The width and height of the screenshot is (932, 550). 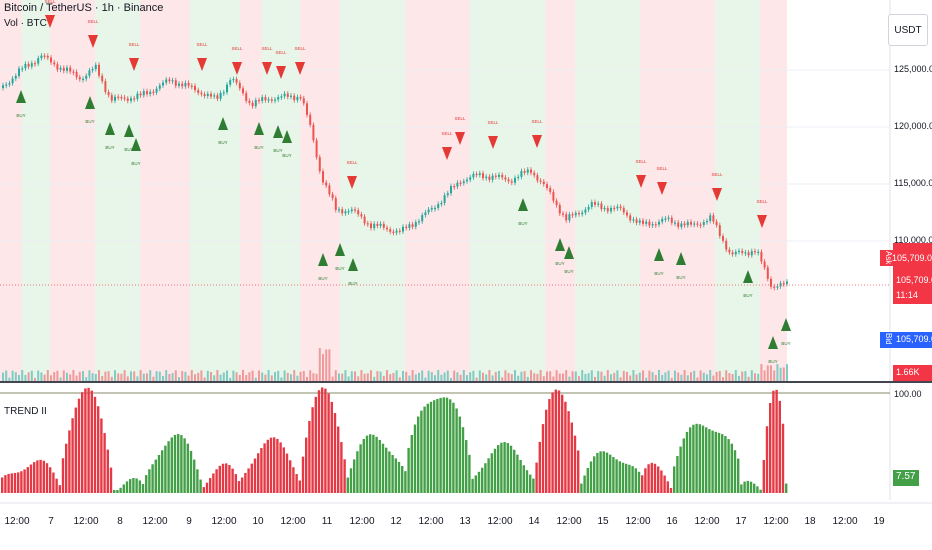 What do you see at coordinates (908, 30) in the screenshot?
I see `currency-selector: USDT` at bounding box center [908, 30].